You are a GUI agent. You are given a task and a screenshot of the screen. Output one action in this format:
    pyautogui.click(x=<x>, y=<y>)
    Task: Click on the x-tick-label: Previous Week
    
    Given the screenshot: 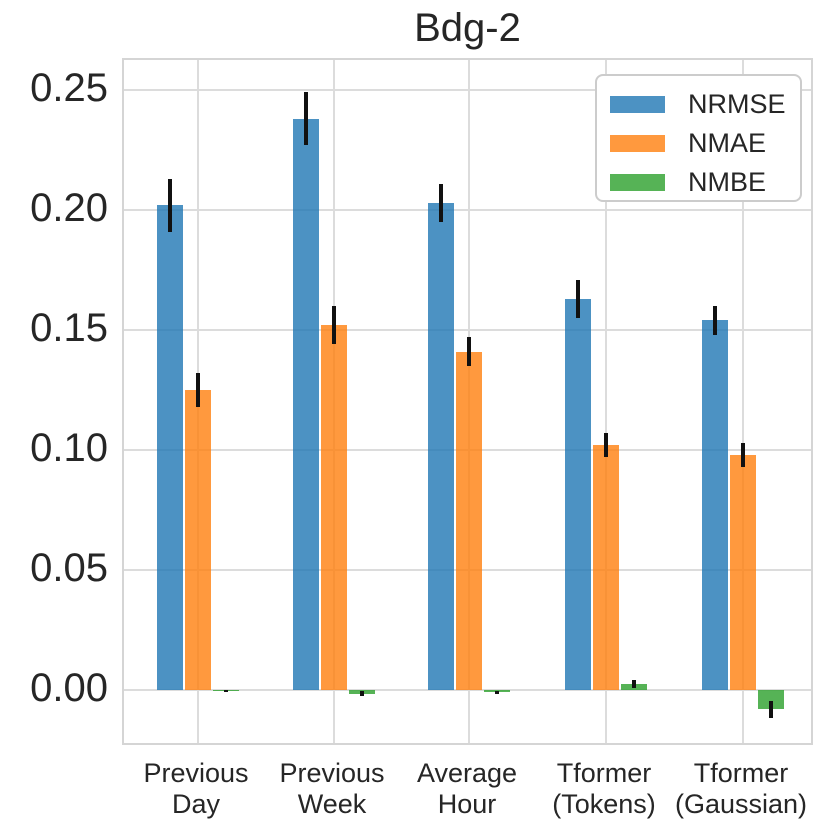 What is the action you would take?
    pyautogui.click(x=332, y=789)
    